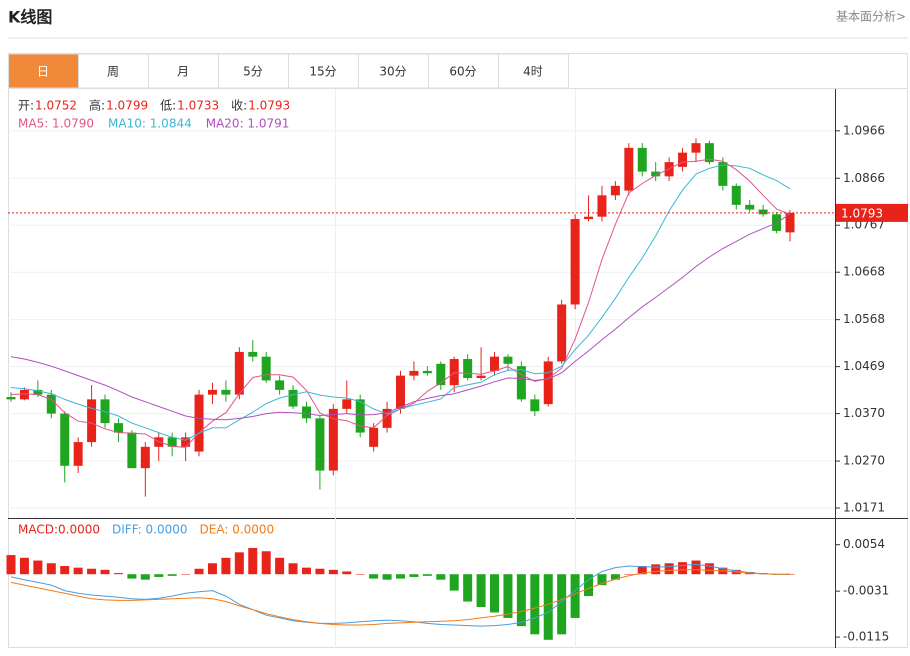  I want to click on tab-label: 周, so click(113, 72).